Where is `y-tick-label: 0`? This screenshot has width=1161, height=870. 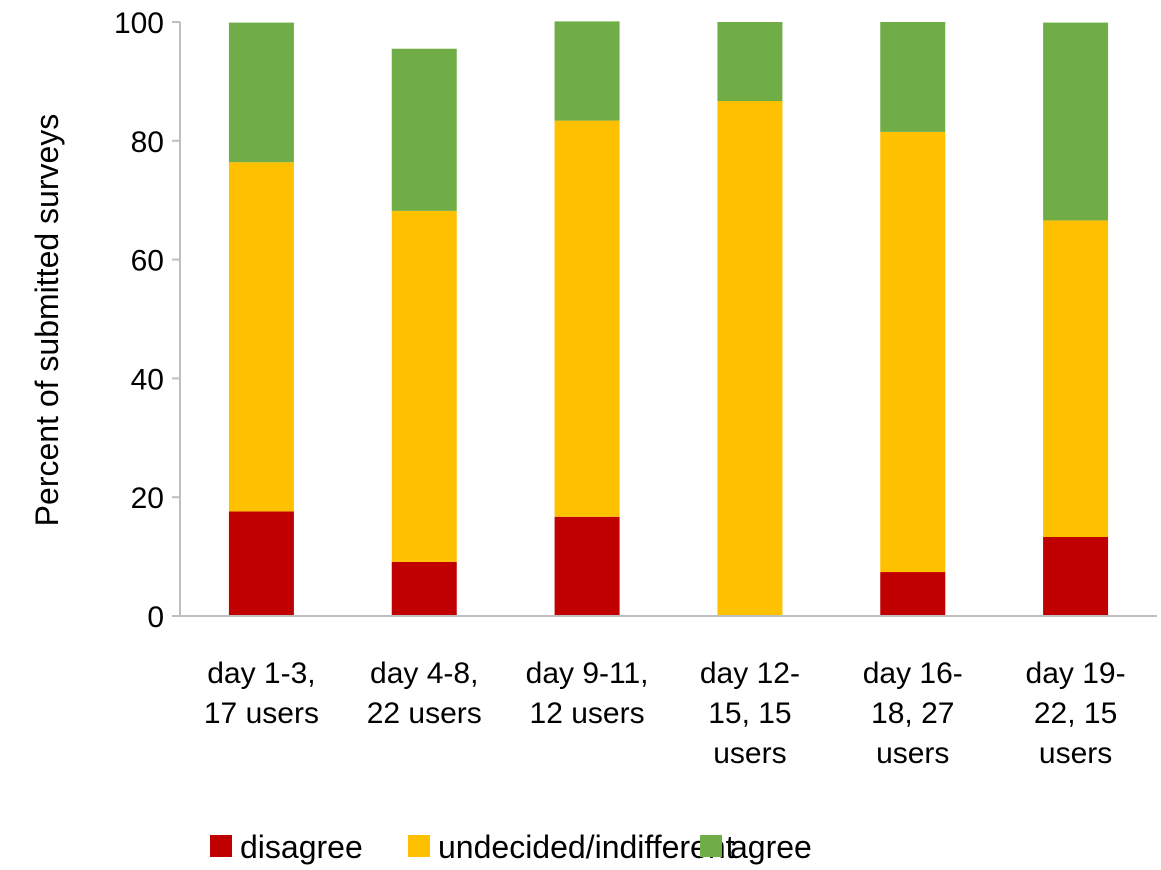 y-tick-label: 0 is located at coordinates (155, 617).